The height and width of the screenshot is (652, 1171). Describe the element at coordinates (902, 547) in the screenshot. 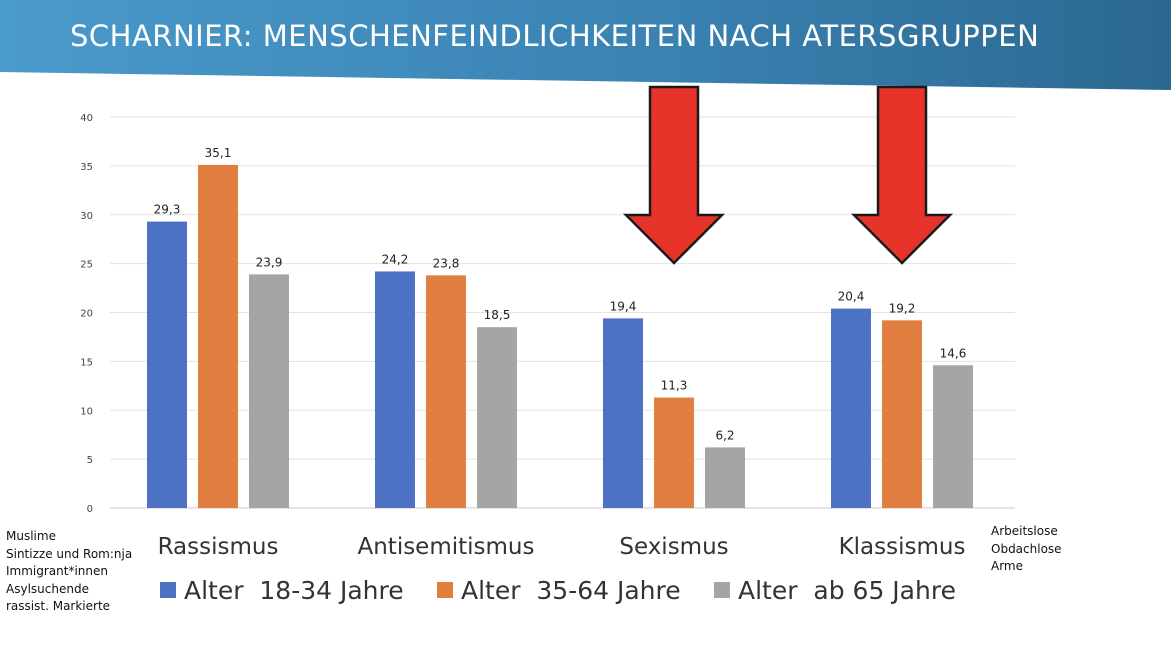

I see `x-category-label: Klassismus` at that location.